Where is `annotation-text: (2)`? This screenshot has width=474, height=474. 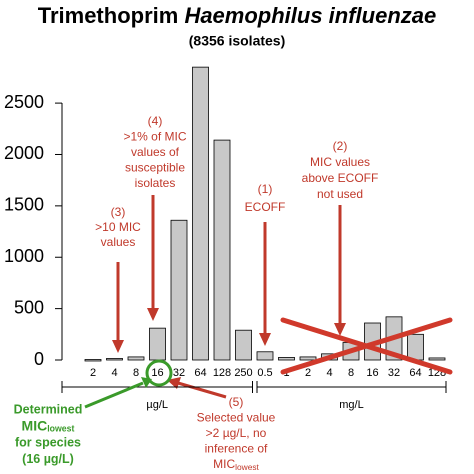 annotation-text: (2) is located at coordinates (340, 146).